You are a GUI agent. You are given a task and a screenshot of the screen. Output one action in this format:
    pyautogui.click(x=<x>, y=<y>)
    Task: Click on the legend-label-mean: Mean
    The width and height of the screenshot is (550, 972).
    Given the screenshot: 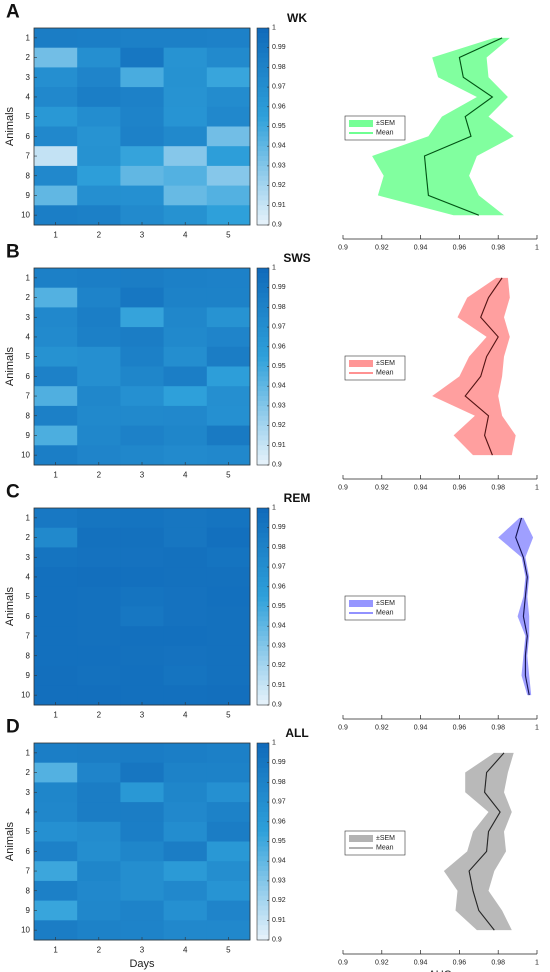 What is the action you would take?
    pyautogui.click(x=385, y=133)
    